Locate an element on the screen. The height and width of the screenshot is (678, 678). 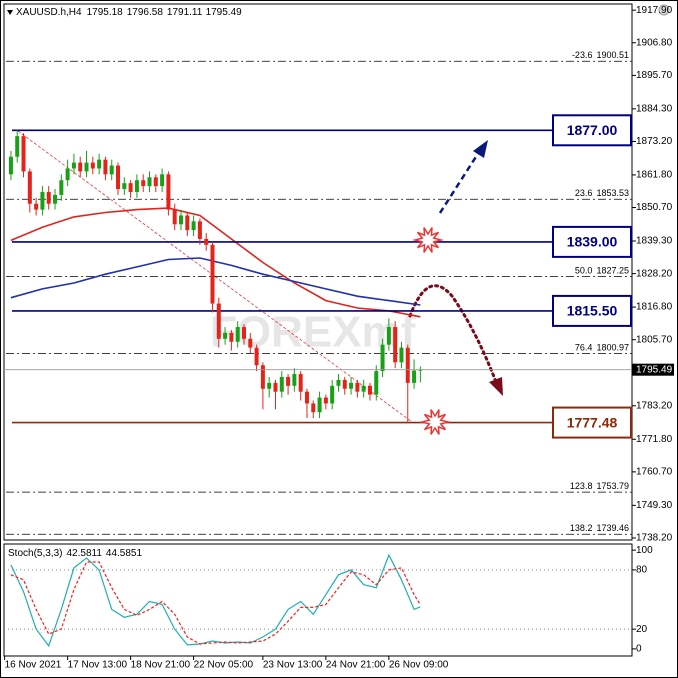
level-label: 1815.50 is located at coordinates (592, 311).